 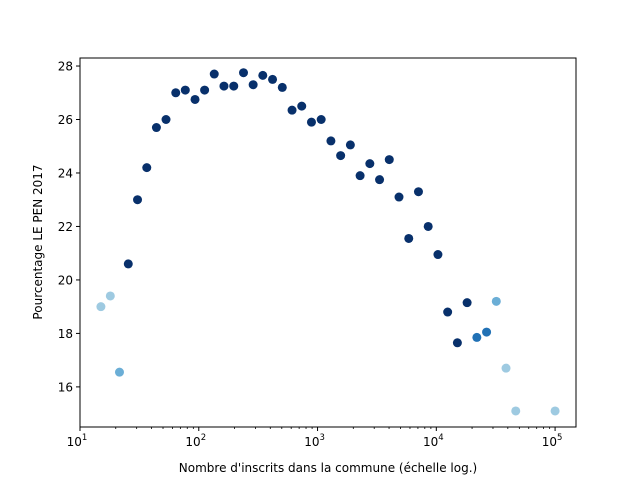 What do you see at coordinates (38, 241) in the screenshot?
I see `y-axis-label: Pourcentage LE PEN 2017` at bounding box center [38, 241].